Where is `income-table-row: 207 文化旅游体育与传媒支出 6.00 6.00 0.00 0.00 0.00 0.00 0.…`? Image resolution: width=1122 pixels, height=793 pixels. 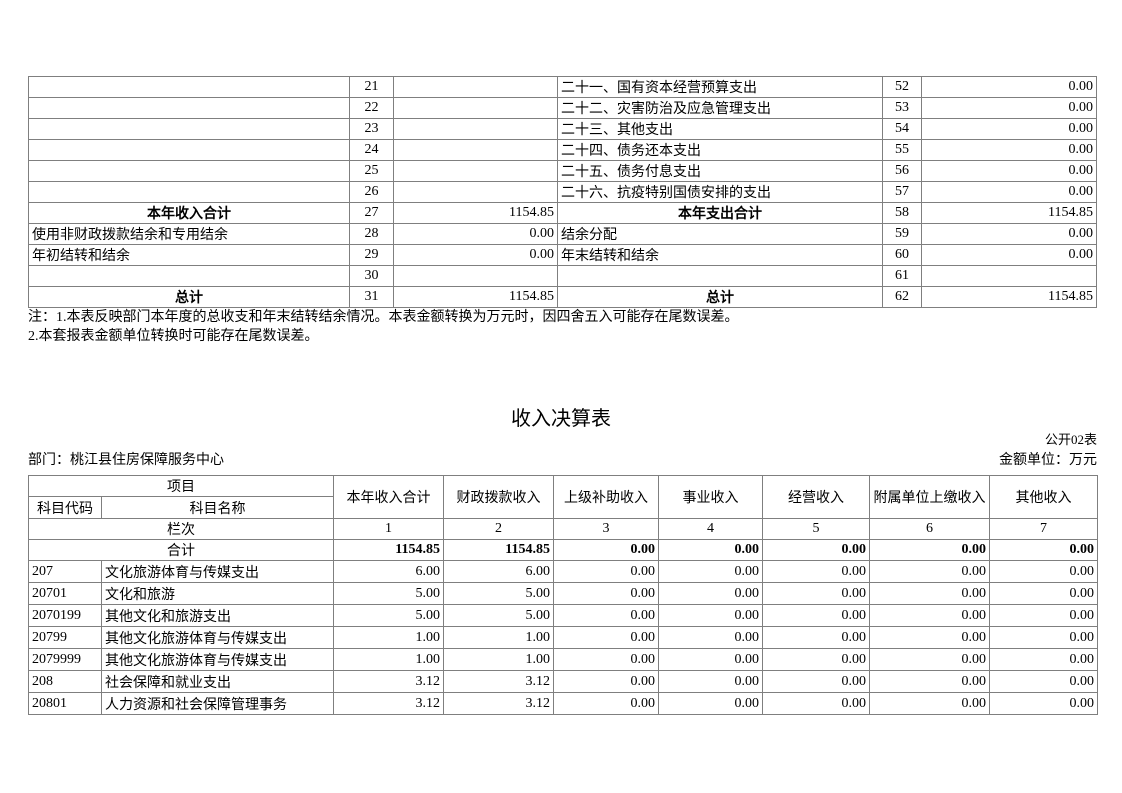 income-table-row: 207 文化旅游体育与传媒支出 6.00 6.00 0.00 0.00 0.00 0.00 0.… is located at coordinates (563, 571).